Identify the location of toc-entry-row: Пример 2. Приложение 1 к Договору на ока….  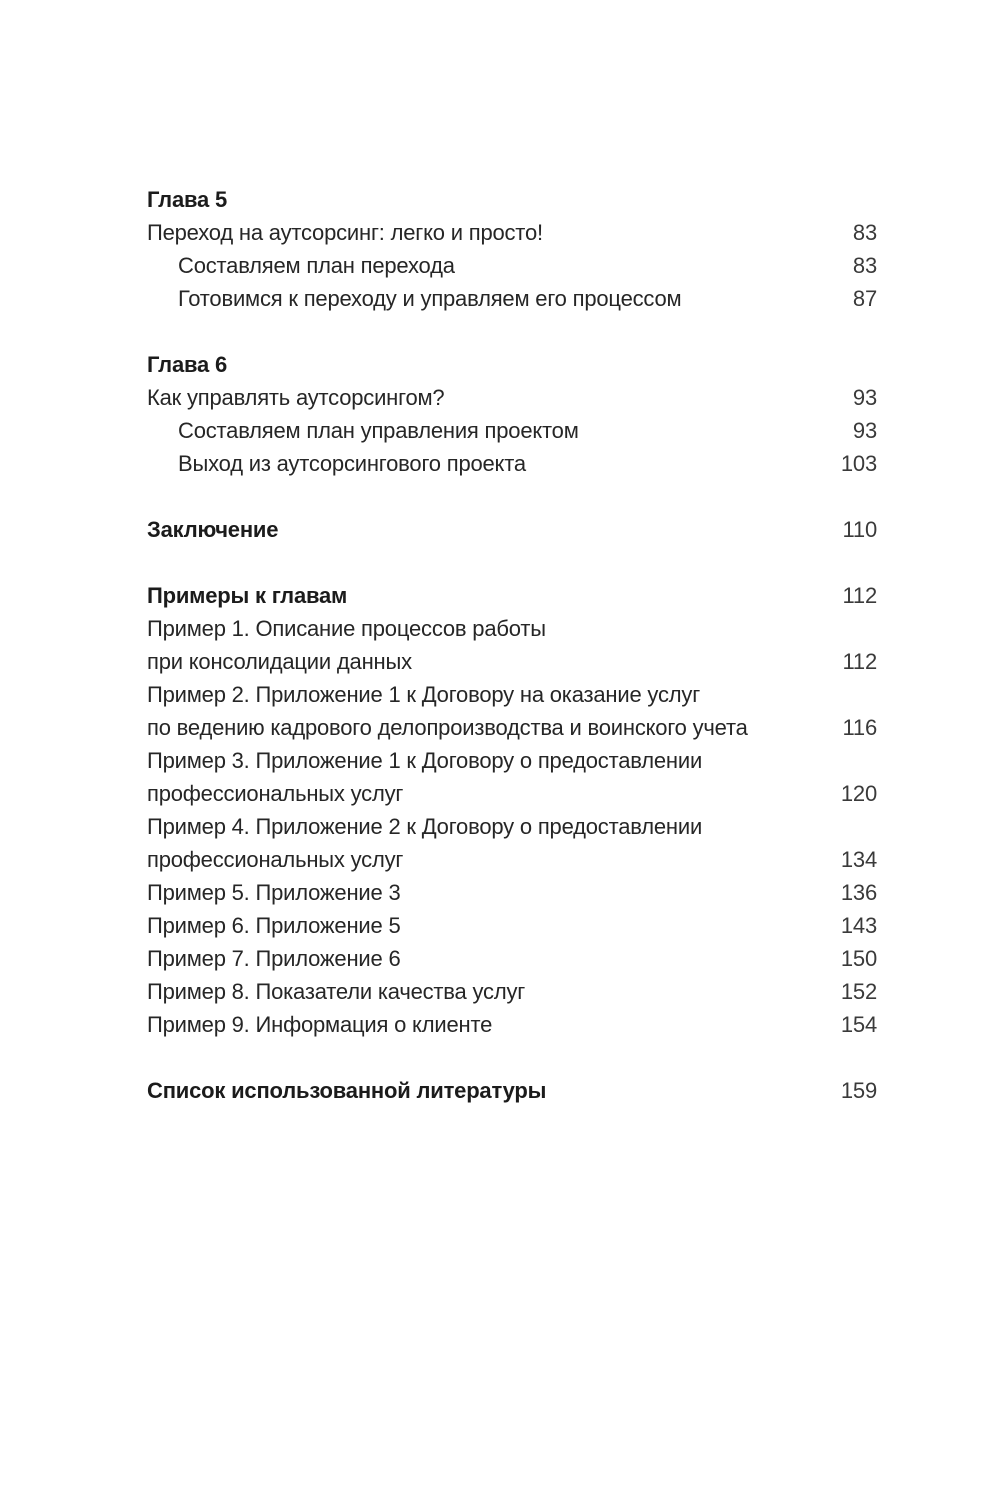
(512, 694).